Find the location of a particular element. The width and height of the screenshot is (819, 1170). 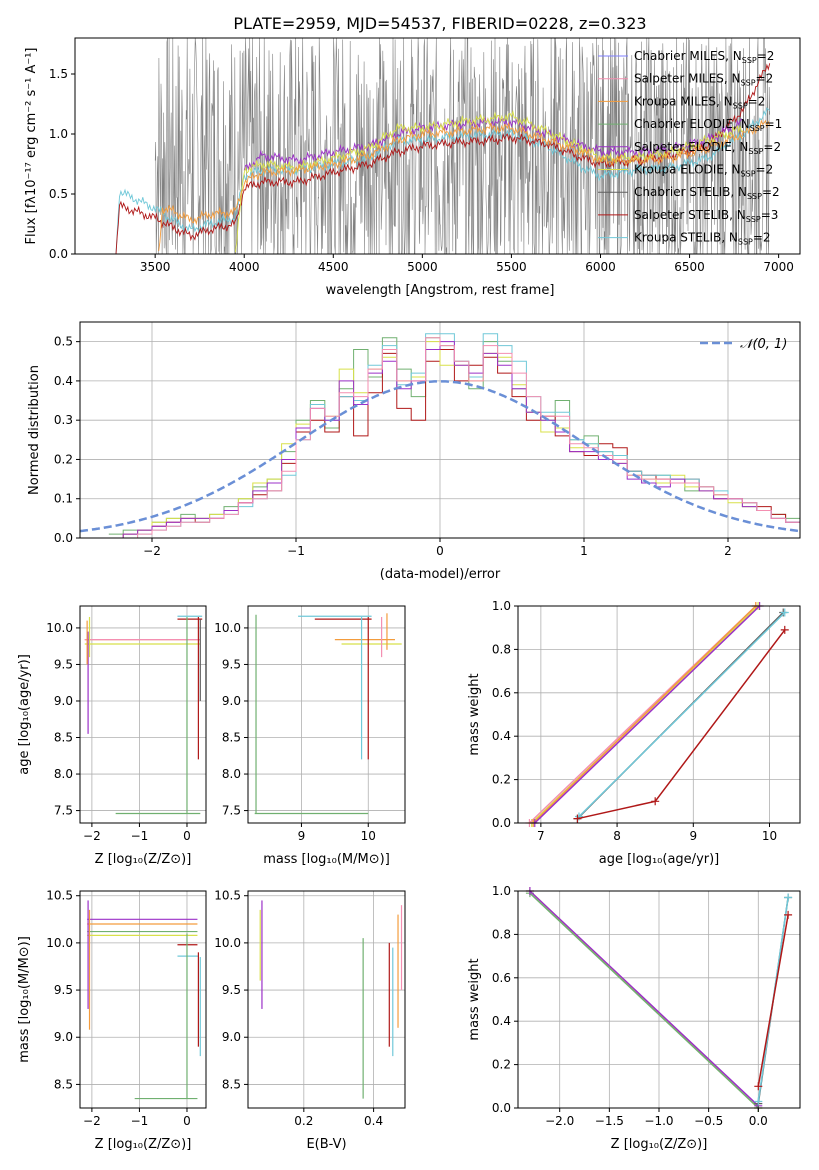

model-line-kroupa-elodie is located at coordinates (489, 181).